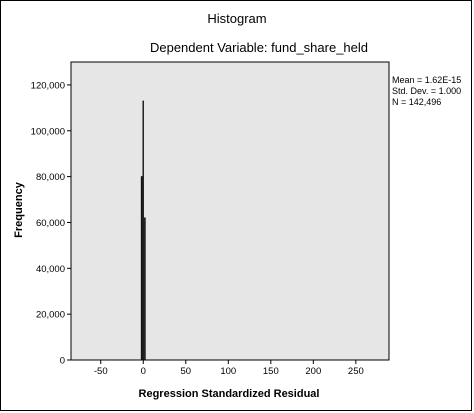 This screenshot has height=413, width=474. What do you see at coordinates (101, 371) in the screenshot?
I see `x-tick-label: -50` at bounding box center [101, 371].